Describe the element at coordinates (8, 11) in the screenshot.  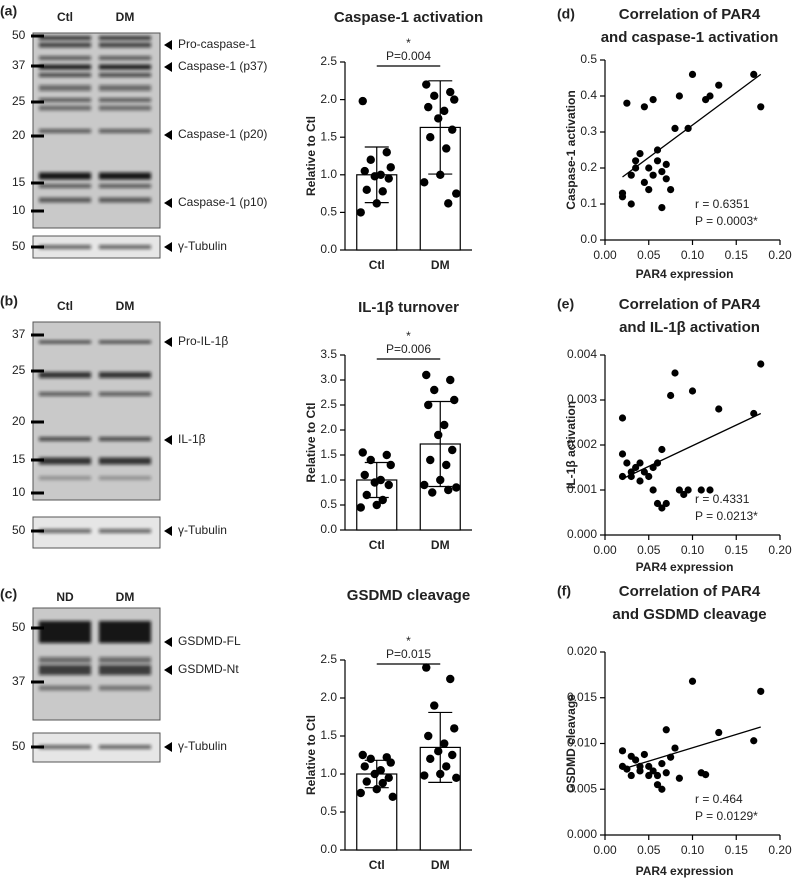
I see `panel-label: (a)` at that location.